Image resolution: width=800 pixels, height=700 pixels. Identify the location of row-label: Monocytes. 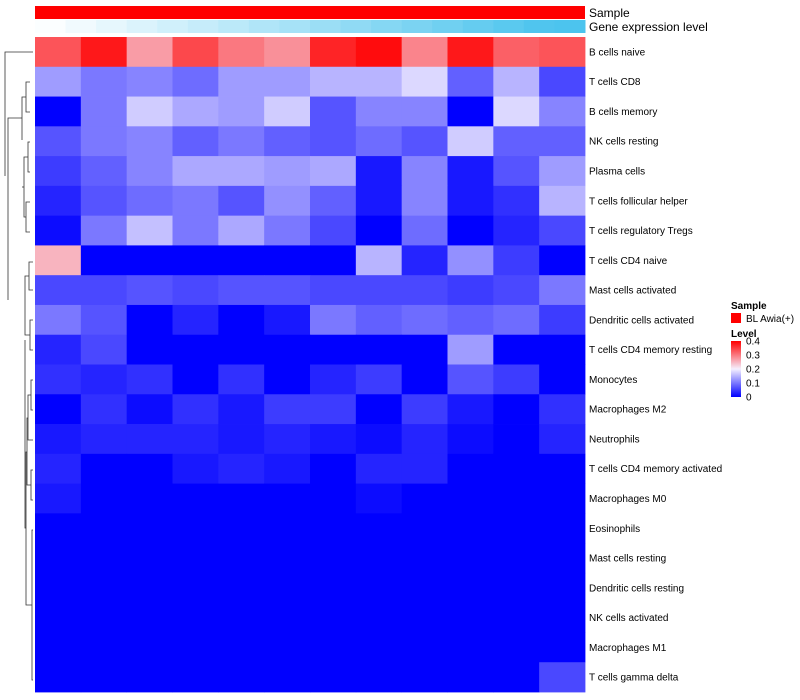
(613, 380).